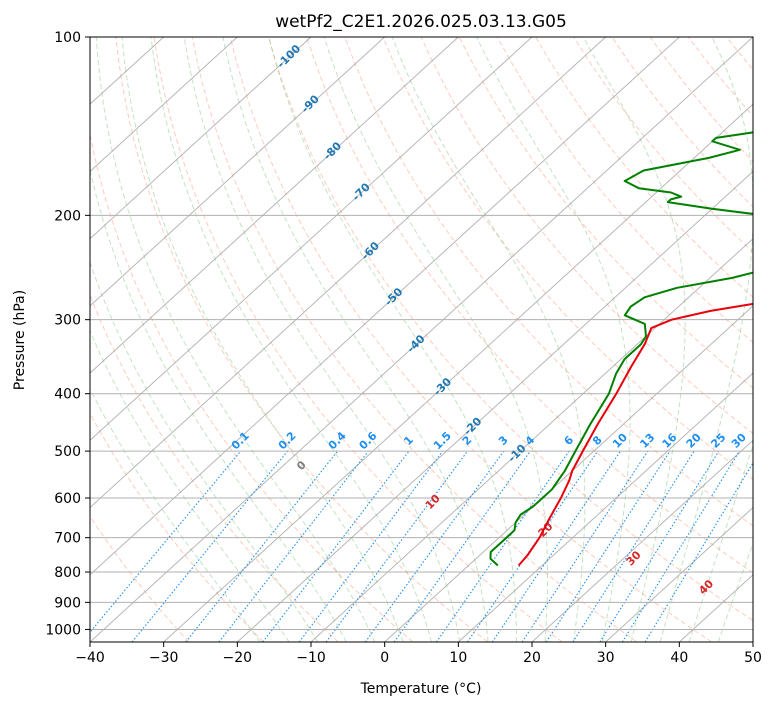 The height and width of the screenshot is (708, 775). What do you see at coordinates (311, 658) in the screenshot?
I see `x-tick-label: −10` at bounding box center [311, 658].